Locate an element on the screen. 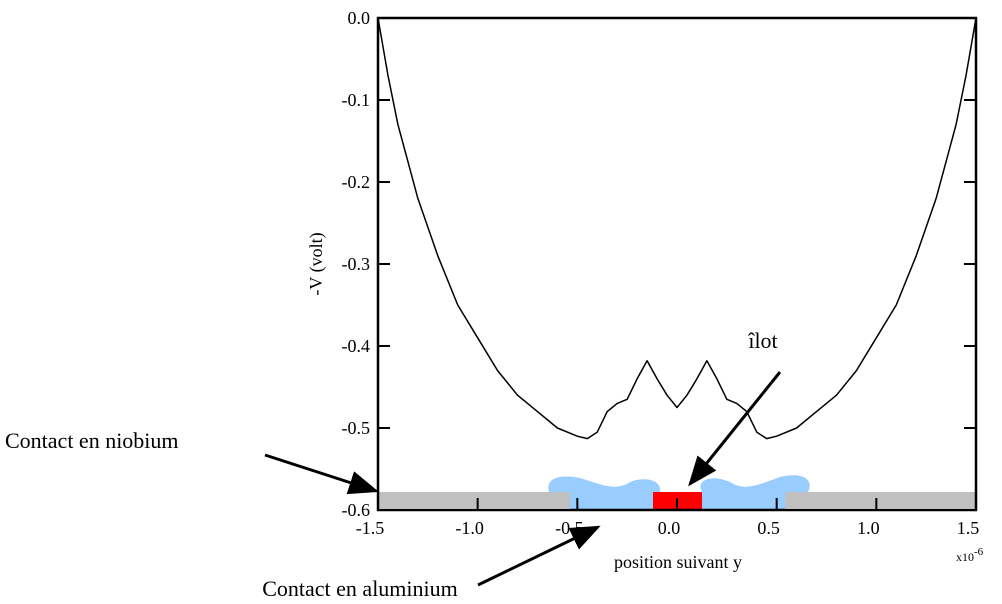 This screenshot has width=1002, height=604. y-tick-label: -0.2 is located at coordinates (356, 182).